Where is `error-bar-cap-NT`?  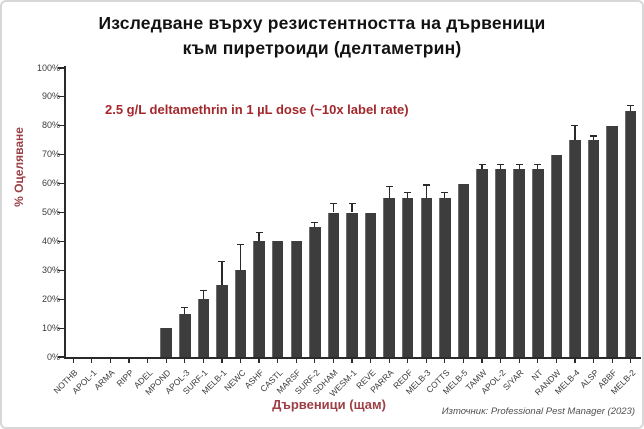
error-bar-cap-NT is located at coordinates (538, 165).